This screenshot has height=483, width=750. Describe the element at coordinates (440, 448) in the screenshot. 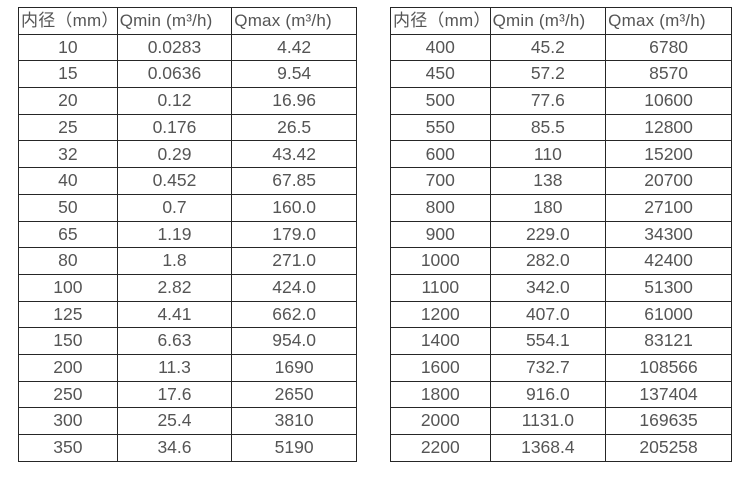

I see `data-cell: 2200` at that location.